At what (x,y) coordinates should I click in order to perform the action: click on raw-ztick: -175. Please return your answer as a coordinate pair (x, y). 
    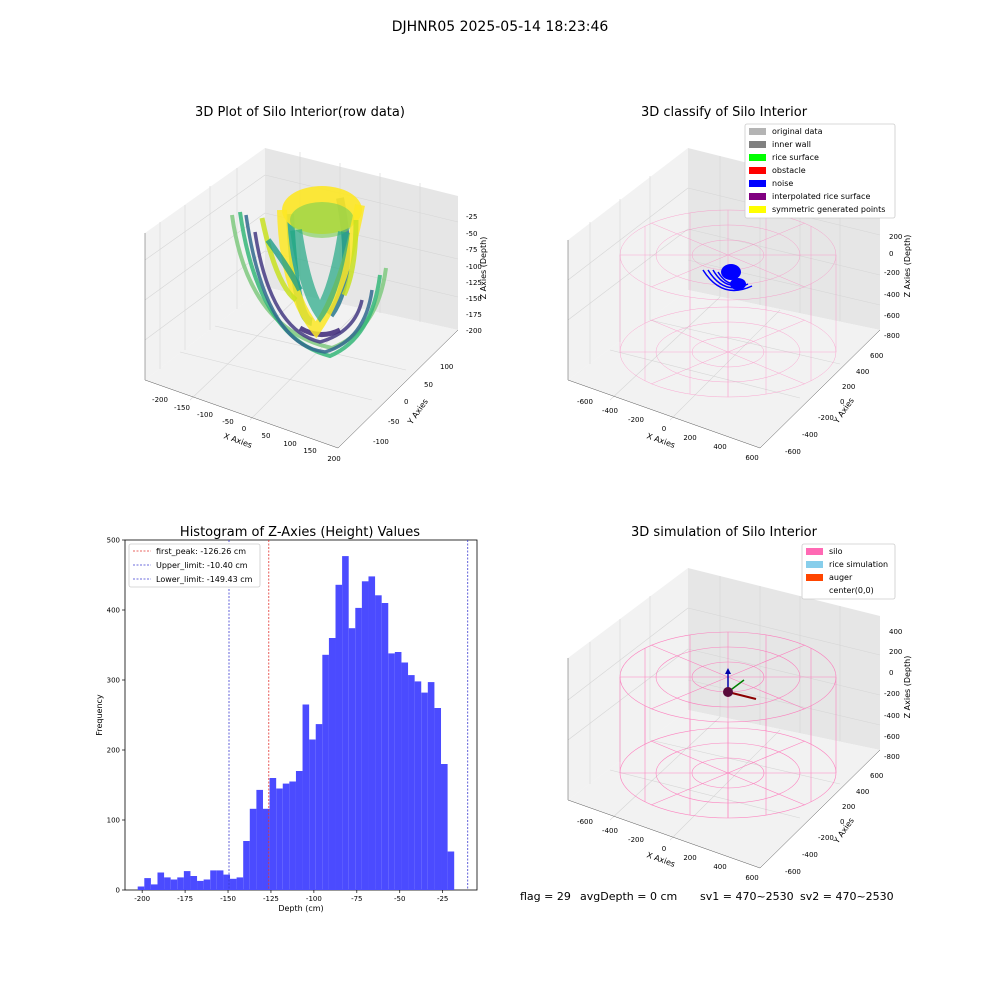
    Looking at the image, I should click on (474, 315).